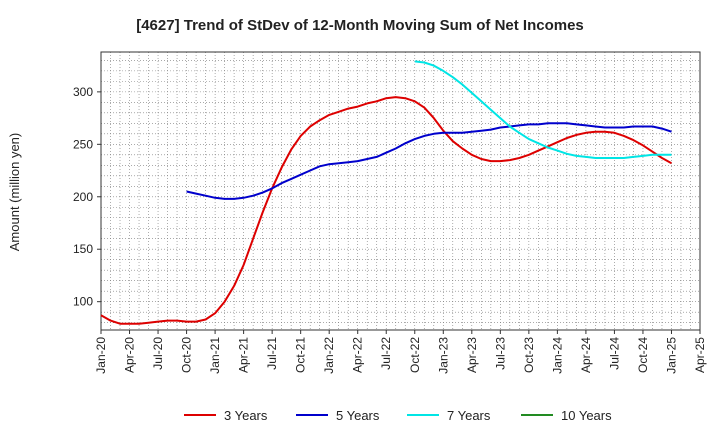  Describe the element at coordinates (398, 415) in the screenshot. I see `legend: 3 Years 5 Years 7 Years 10 Years` at that location.